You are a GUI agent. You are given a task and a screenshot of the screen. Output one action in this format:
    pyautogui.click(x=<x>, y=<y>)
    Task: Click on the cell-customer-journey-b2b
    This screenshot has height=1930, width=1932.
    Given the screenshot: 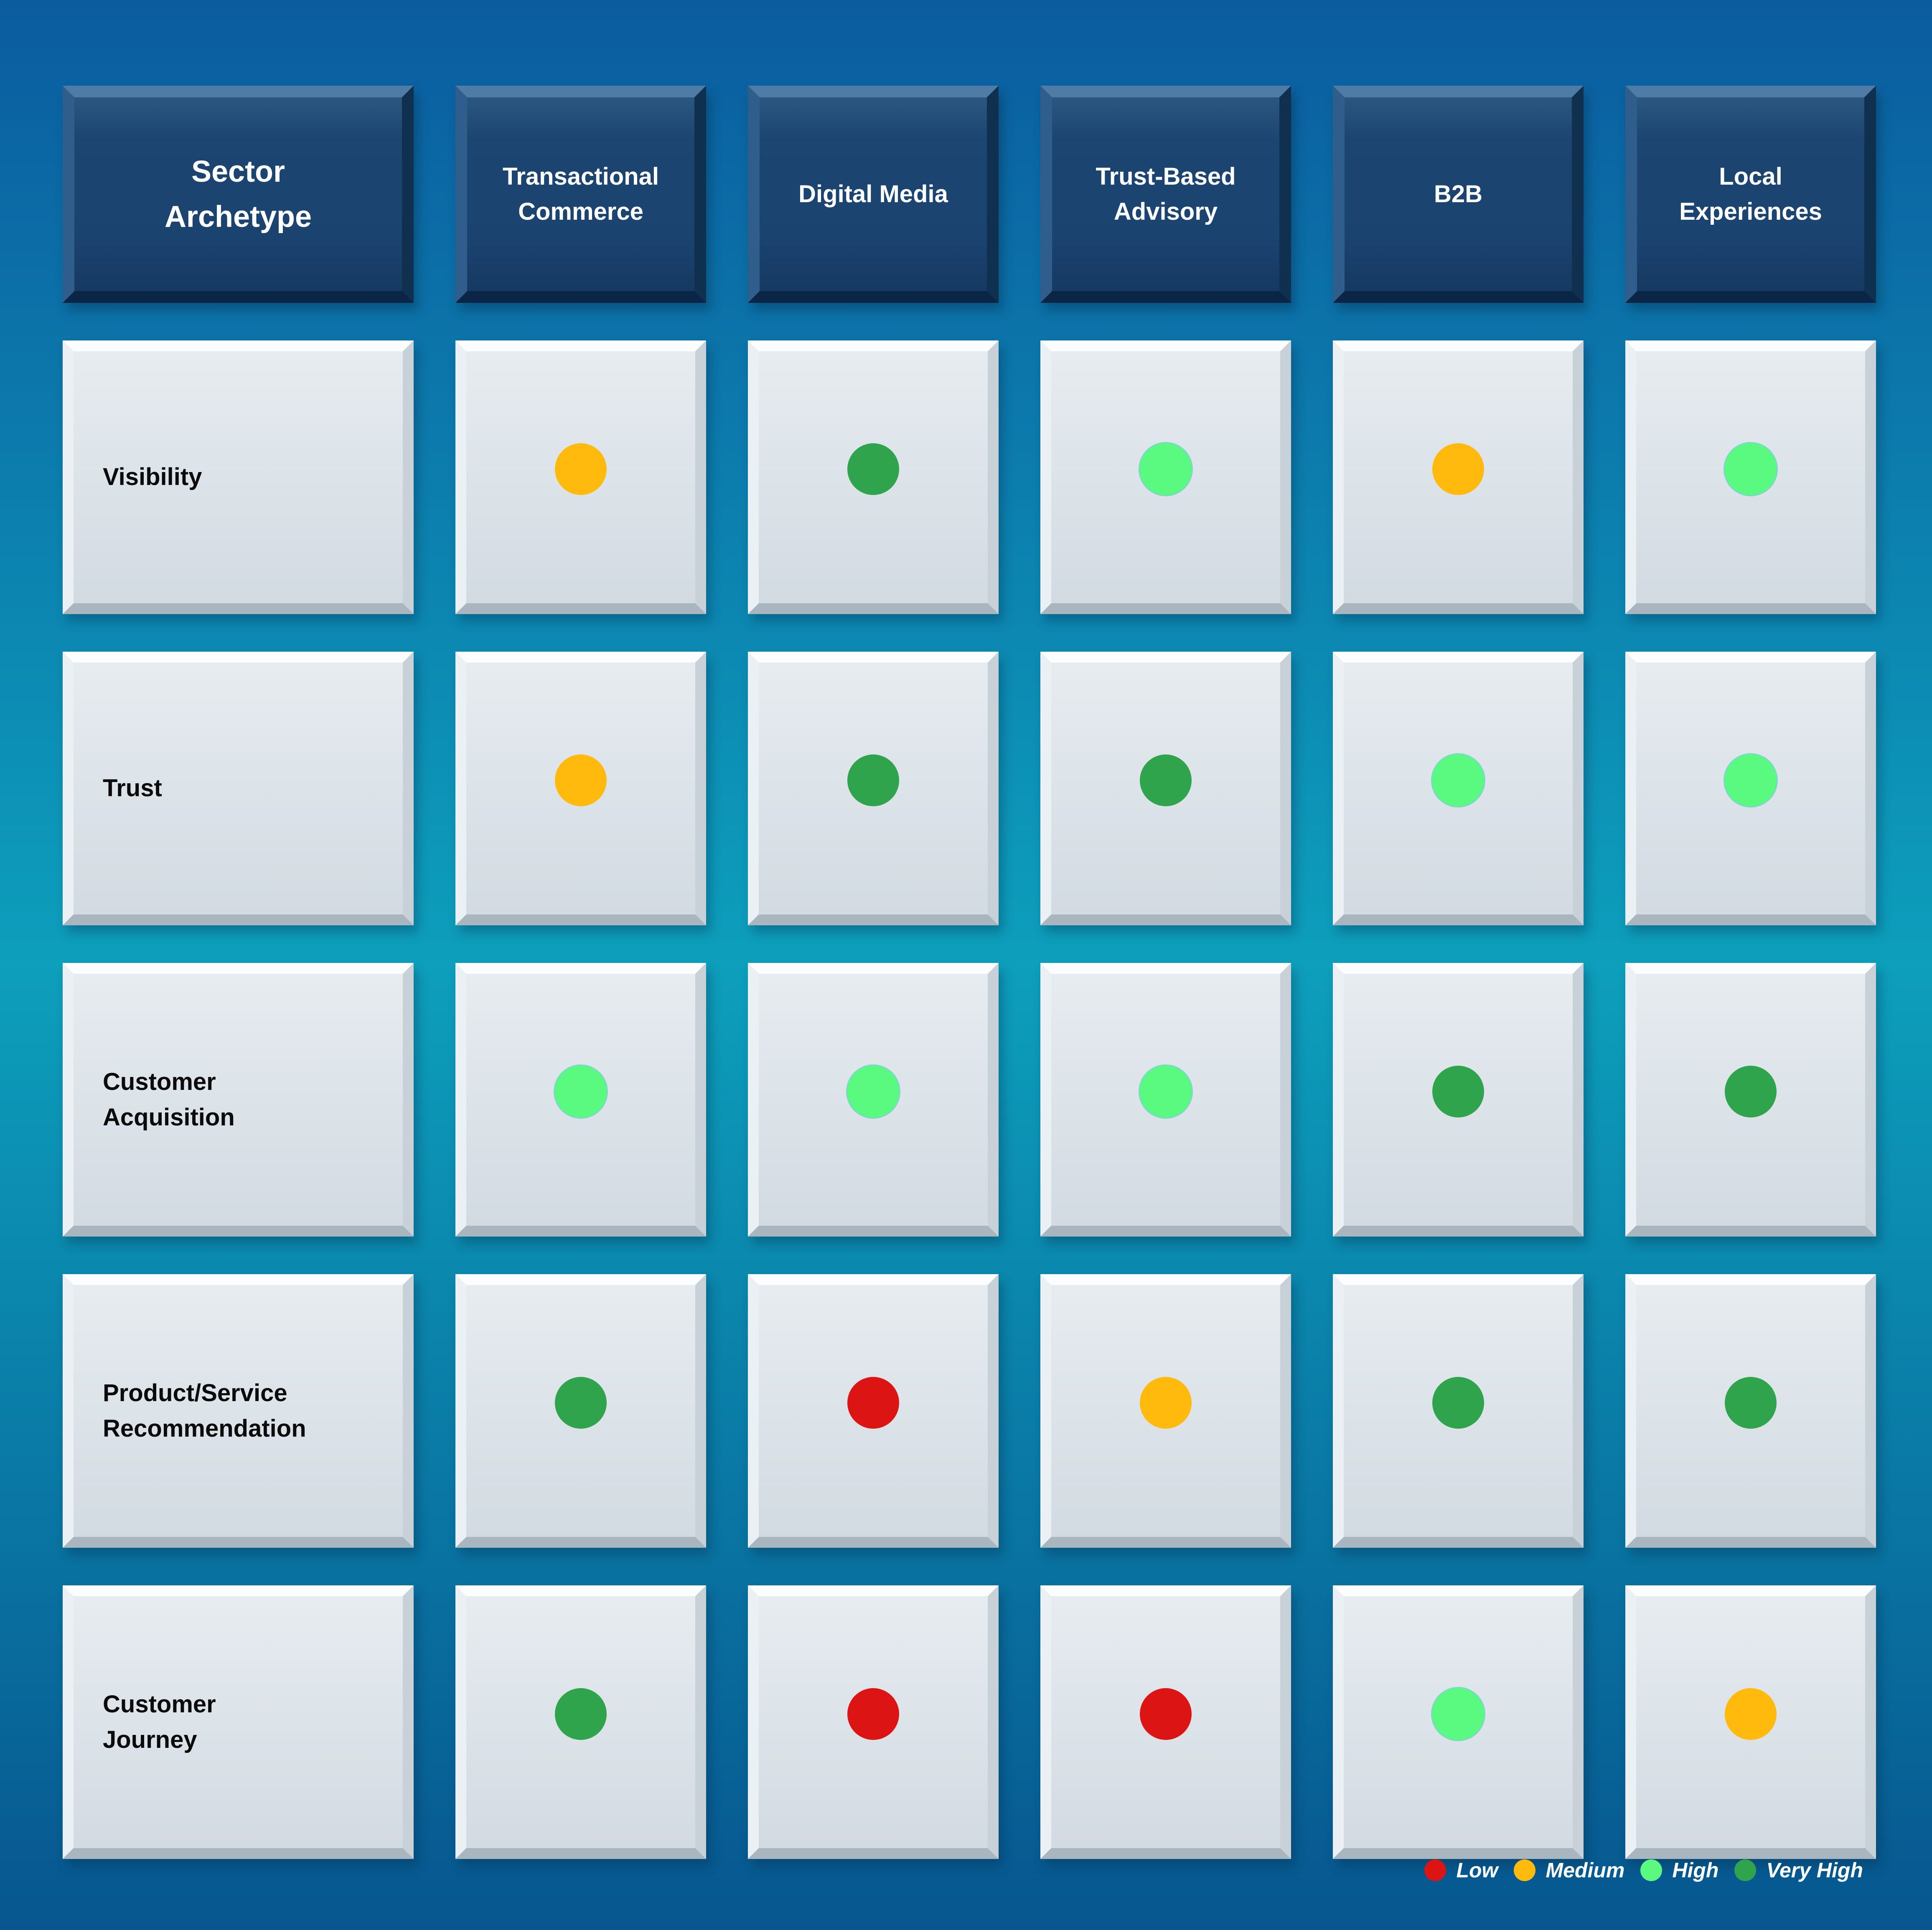 What is the action you would take?
    pyautogui.click(x=1458, y=1722)
    